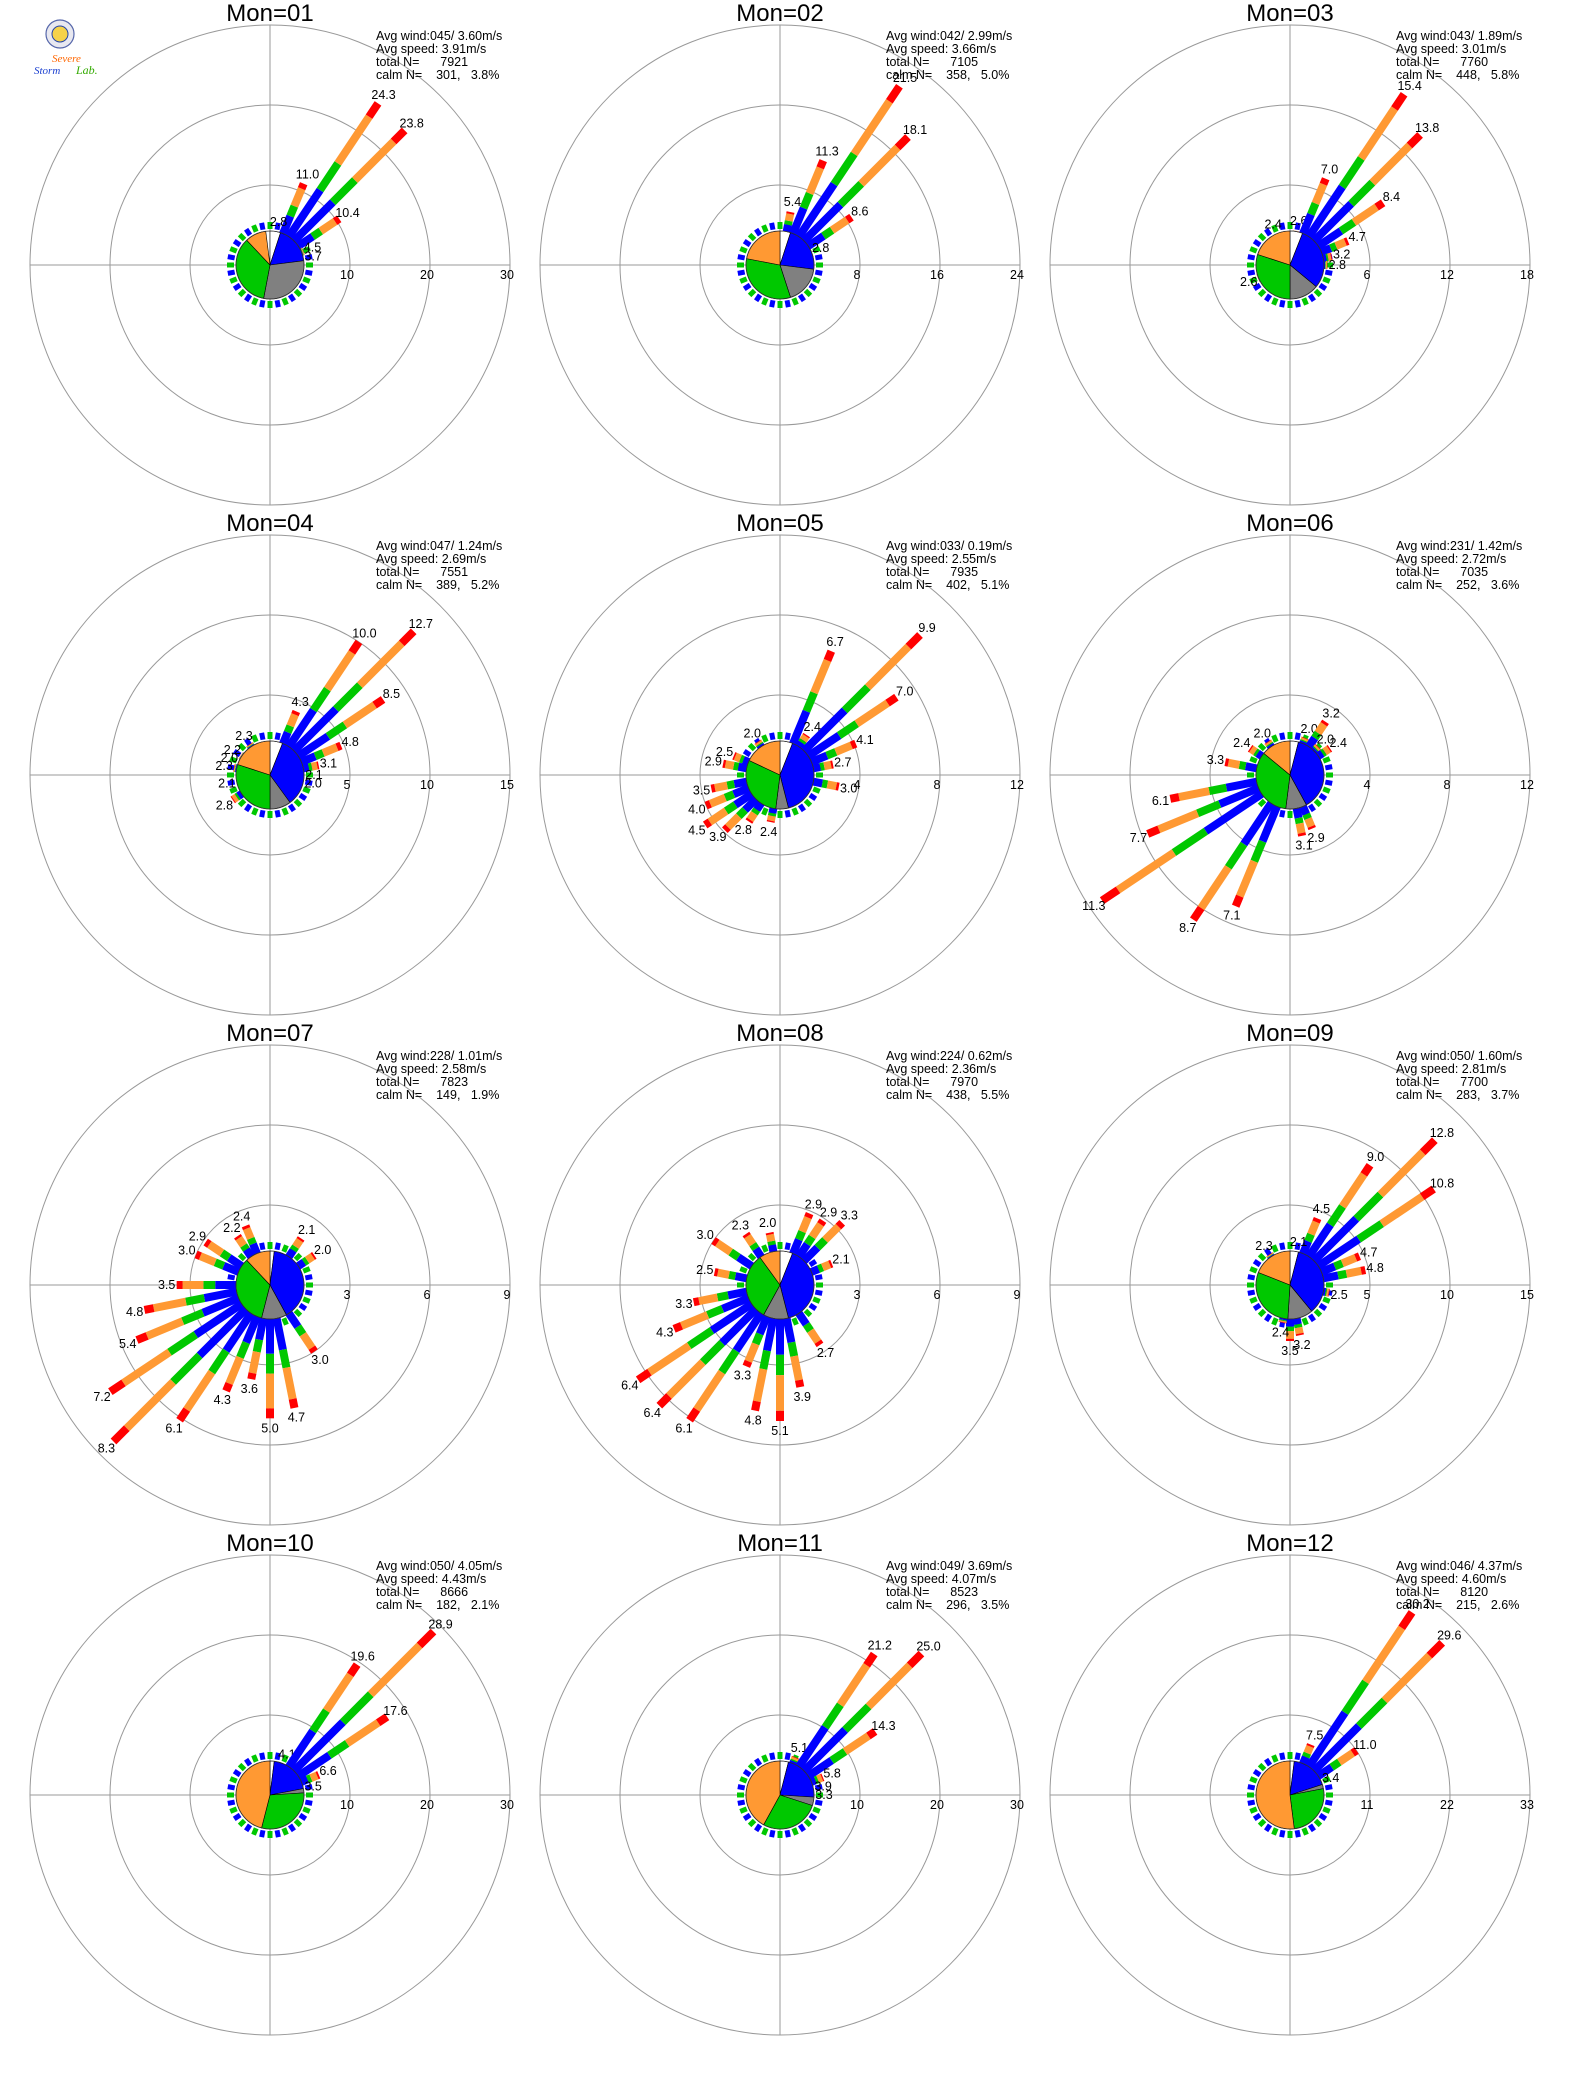  I want to click on petal-label: 17.6, so click(395, 1711).